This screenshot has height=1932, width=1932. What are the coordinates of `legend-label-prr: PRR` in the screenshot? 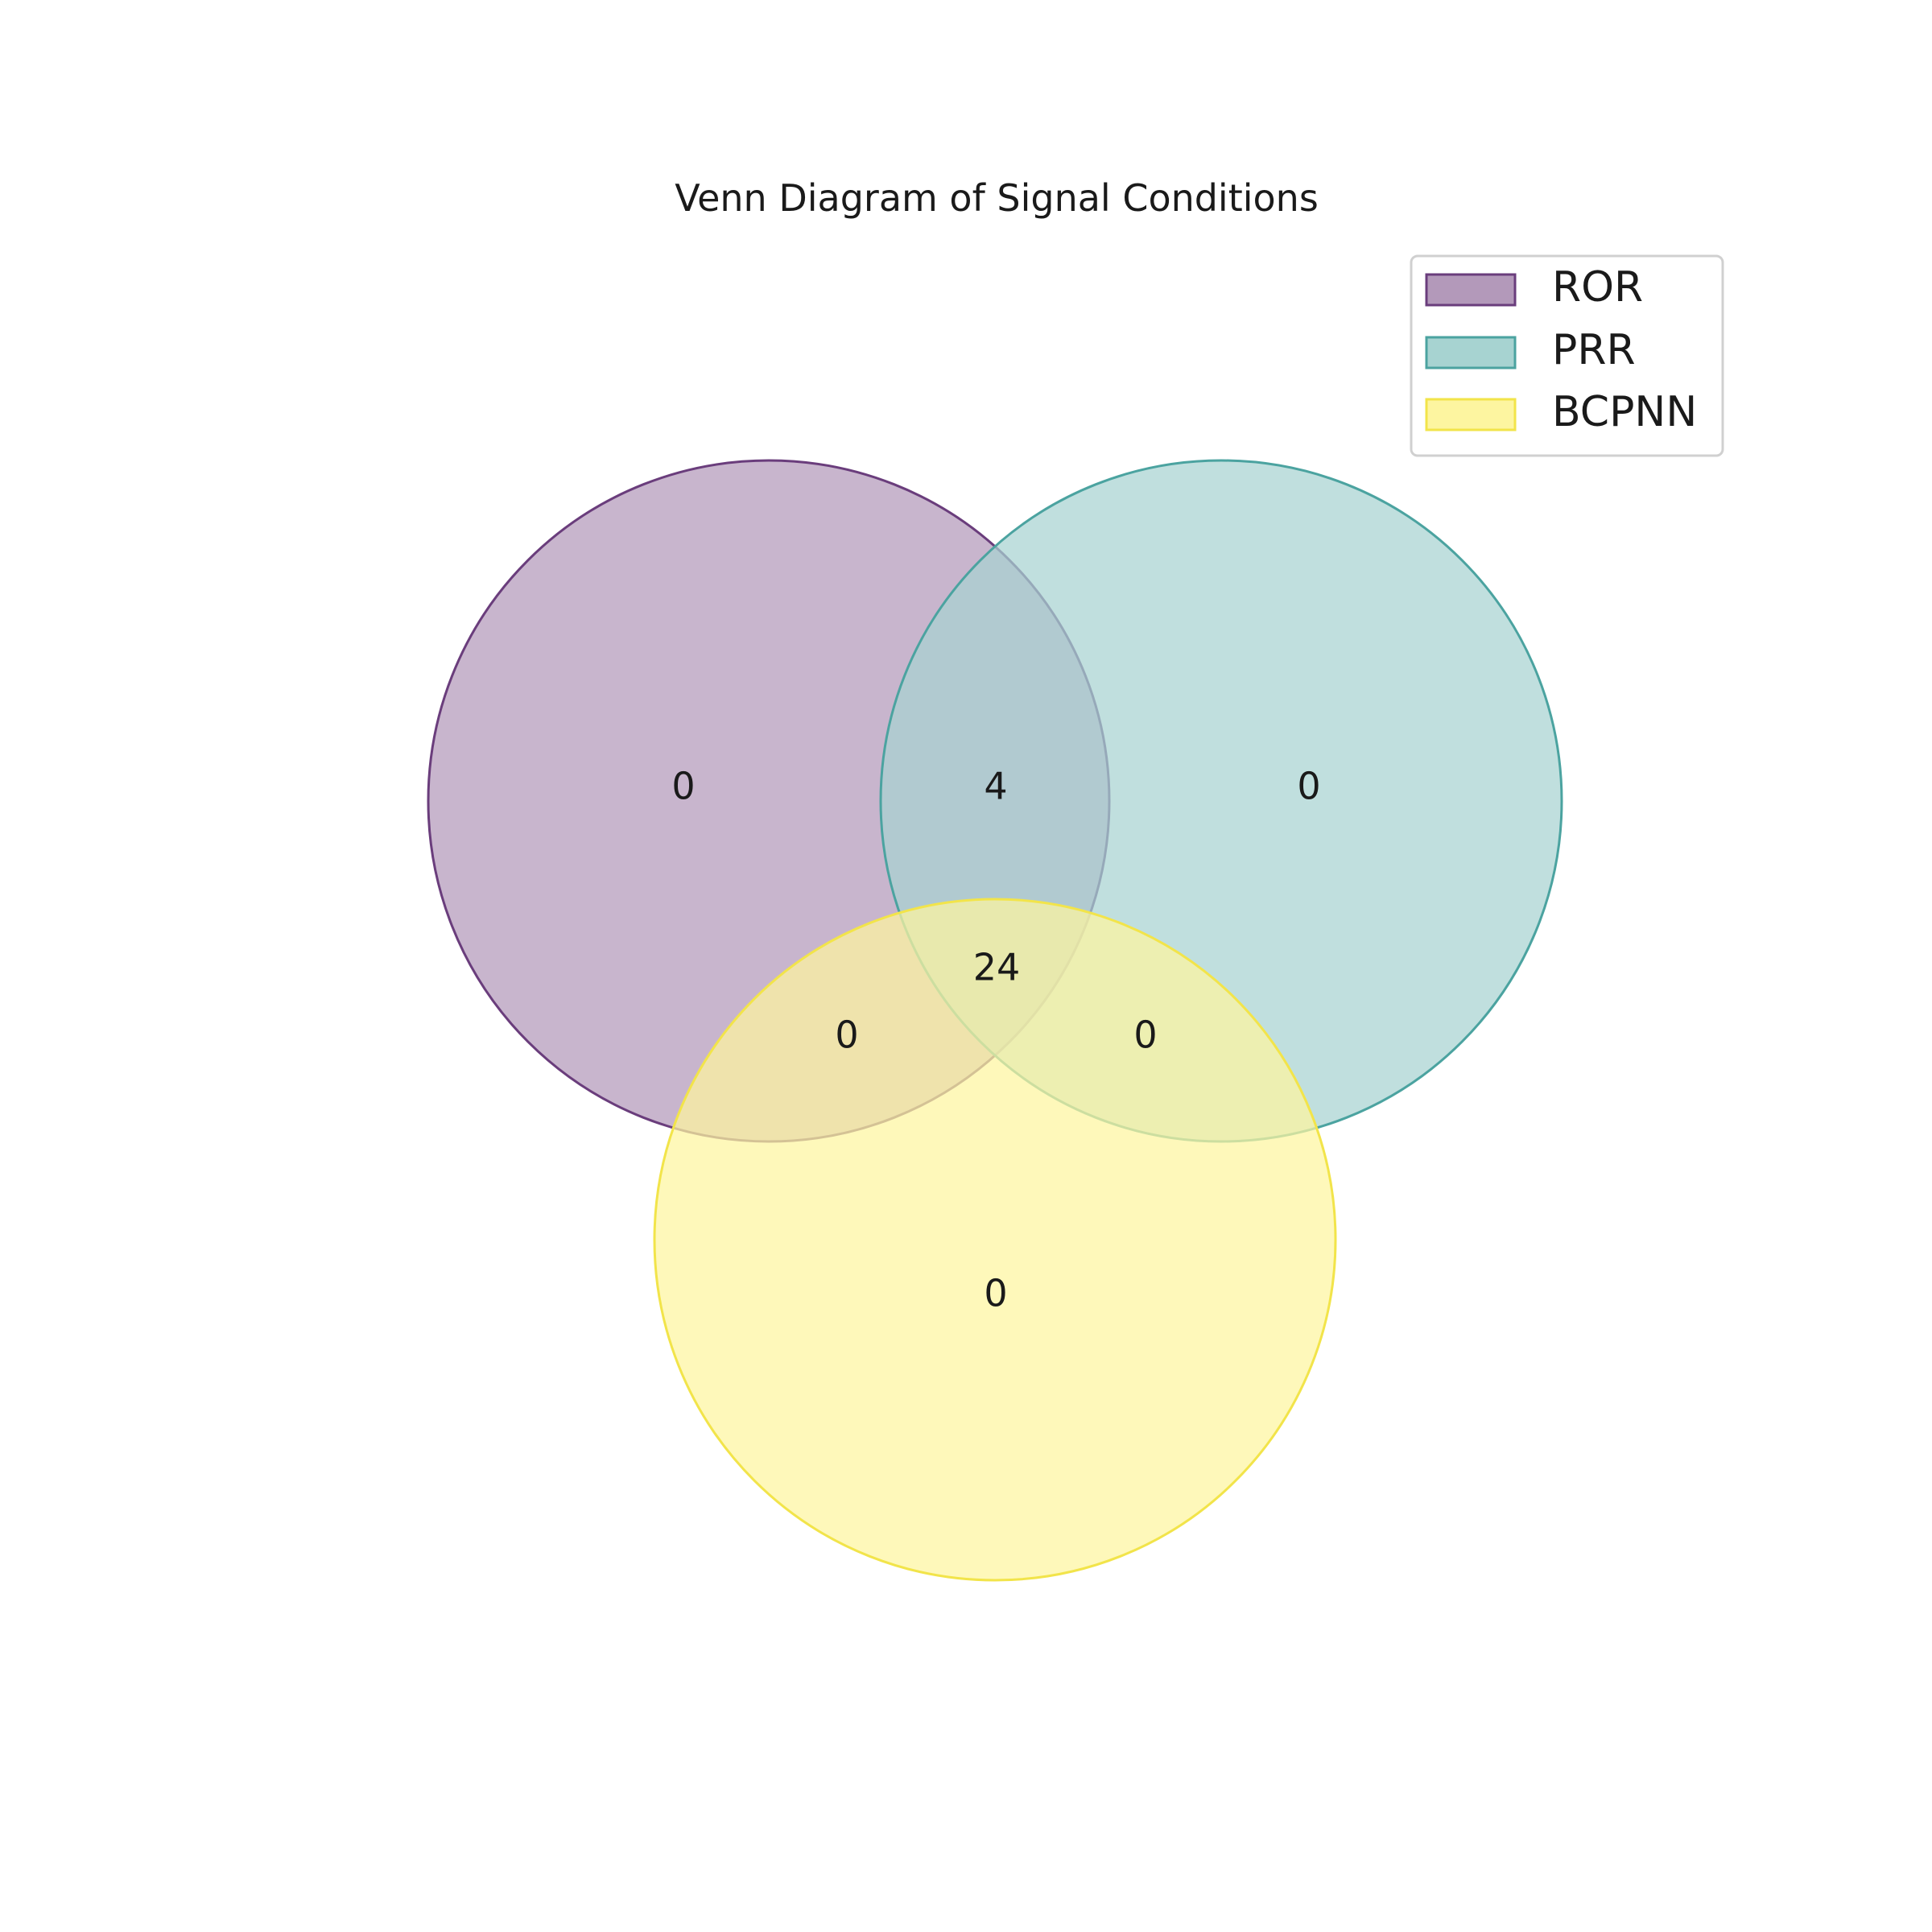 It's located at (1594, 350).